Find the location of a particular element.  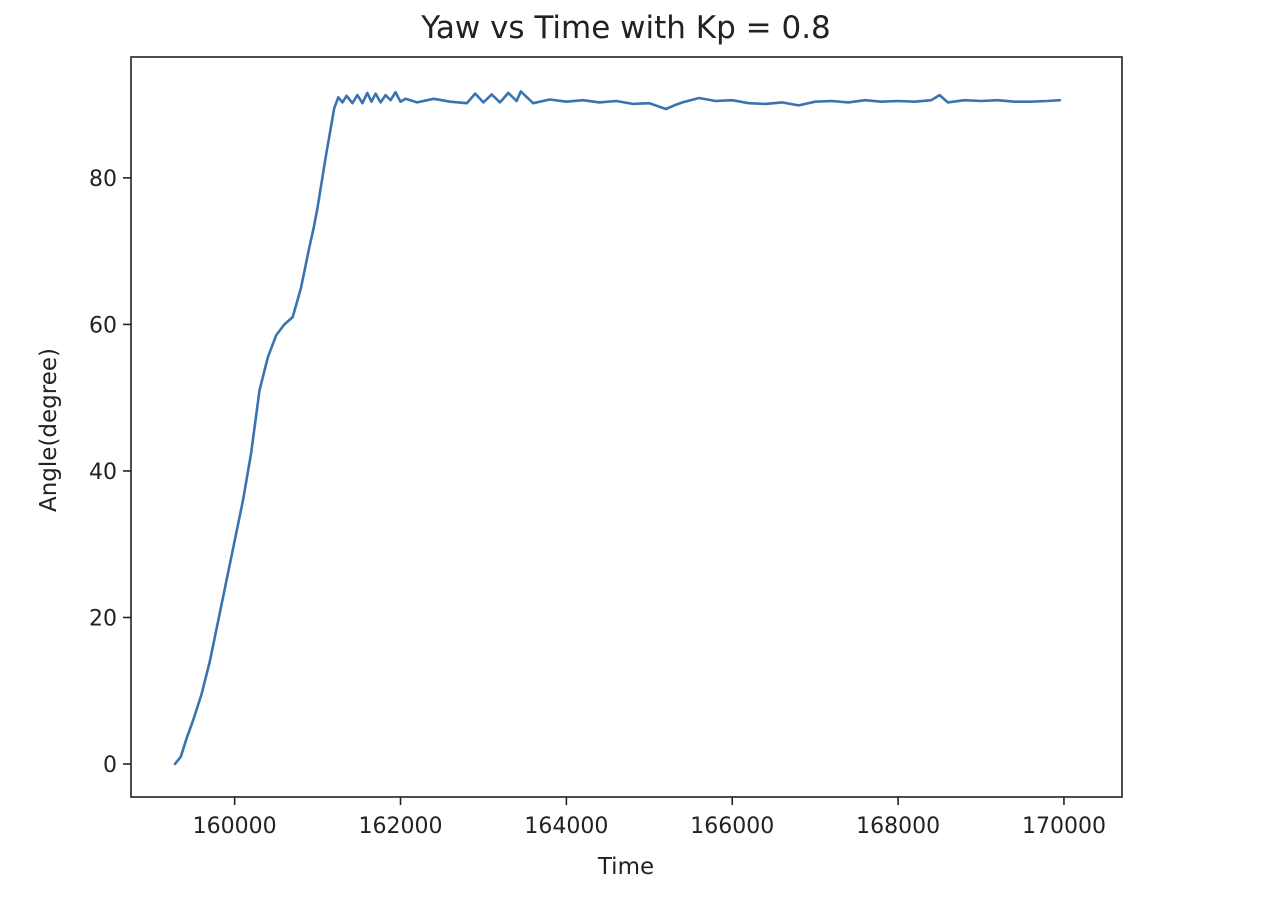

y-tick-label: 40 is located at coordinates (103, 472).